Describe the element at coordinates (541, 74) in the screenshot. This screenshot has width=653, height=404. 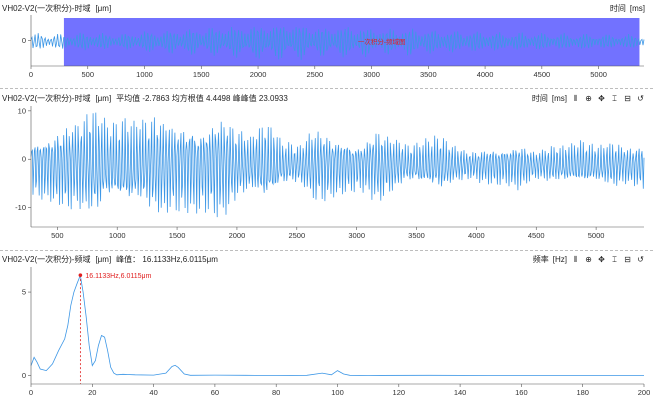
I see `overview-x-tick-label: 4500` at that location.